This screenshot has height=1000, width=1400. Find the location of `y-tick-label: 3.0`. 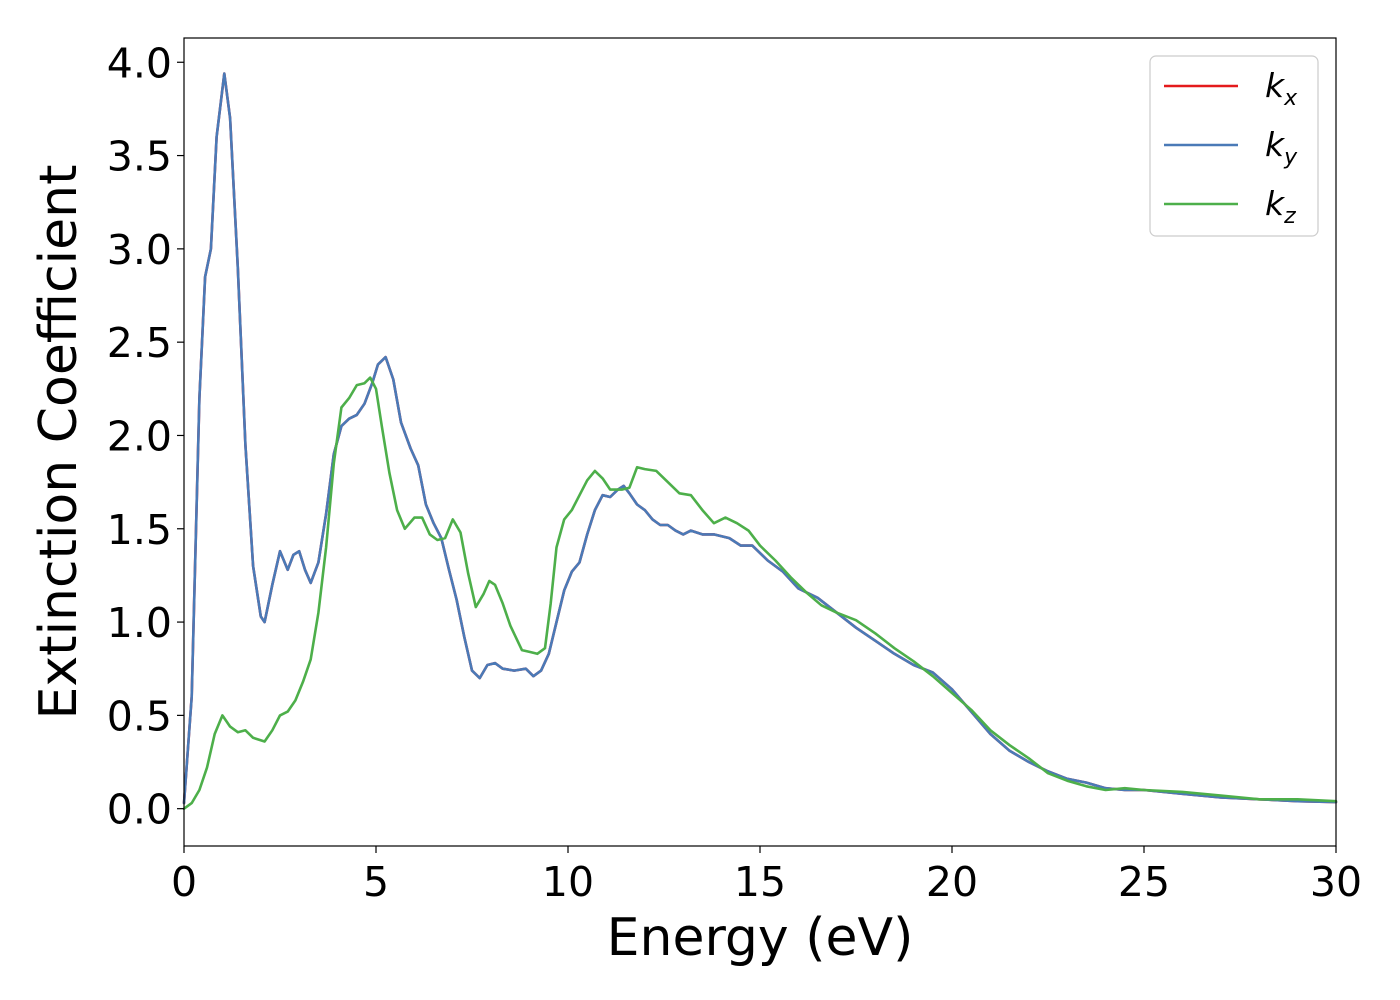

y-tick-label: 3.0 is located at coordinates (139, 250).